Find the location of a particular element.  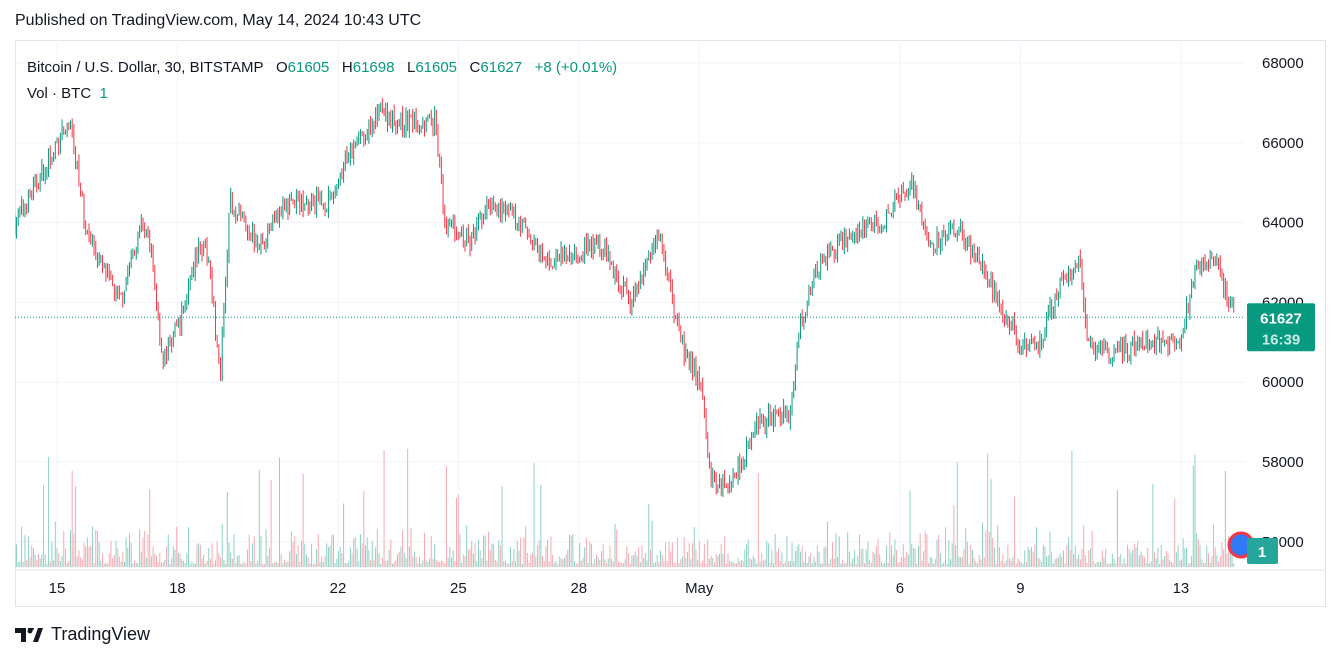

brand-name: TradingView is located at coordinates (101, 634).